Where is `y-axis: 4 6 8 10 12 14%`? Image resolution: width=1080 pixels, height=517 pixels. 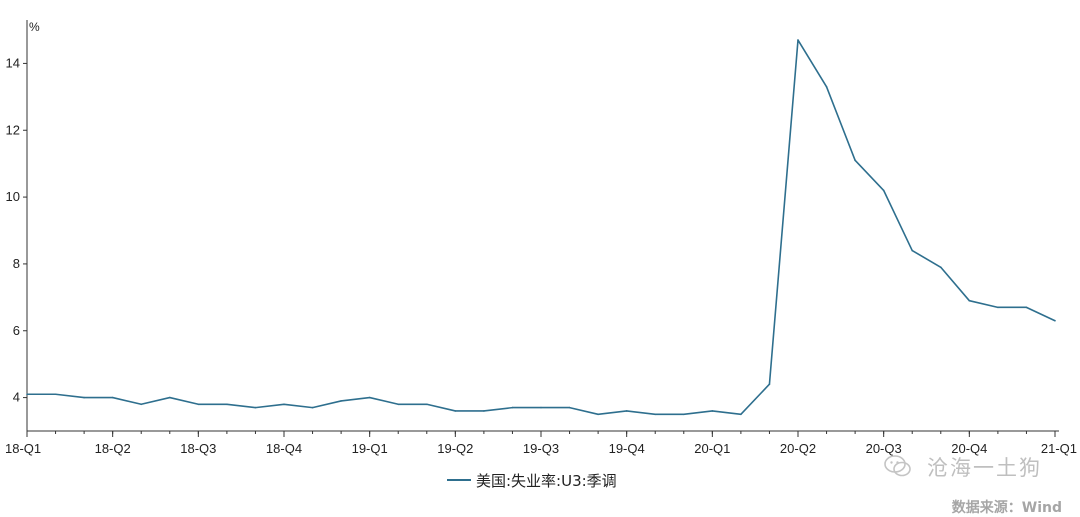
y-axis: 4 6 8 10 12 14% is located at coordinates (23, 225).